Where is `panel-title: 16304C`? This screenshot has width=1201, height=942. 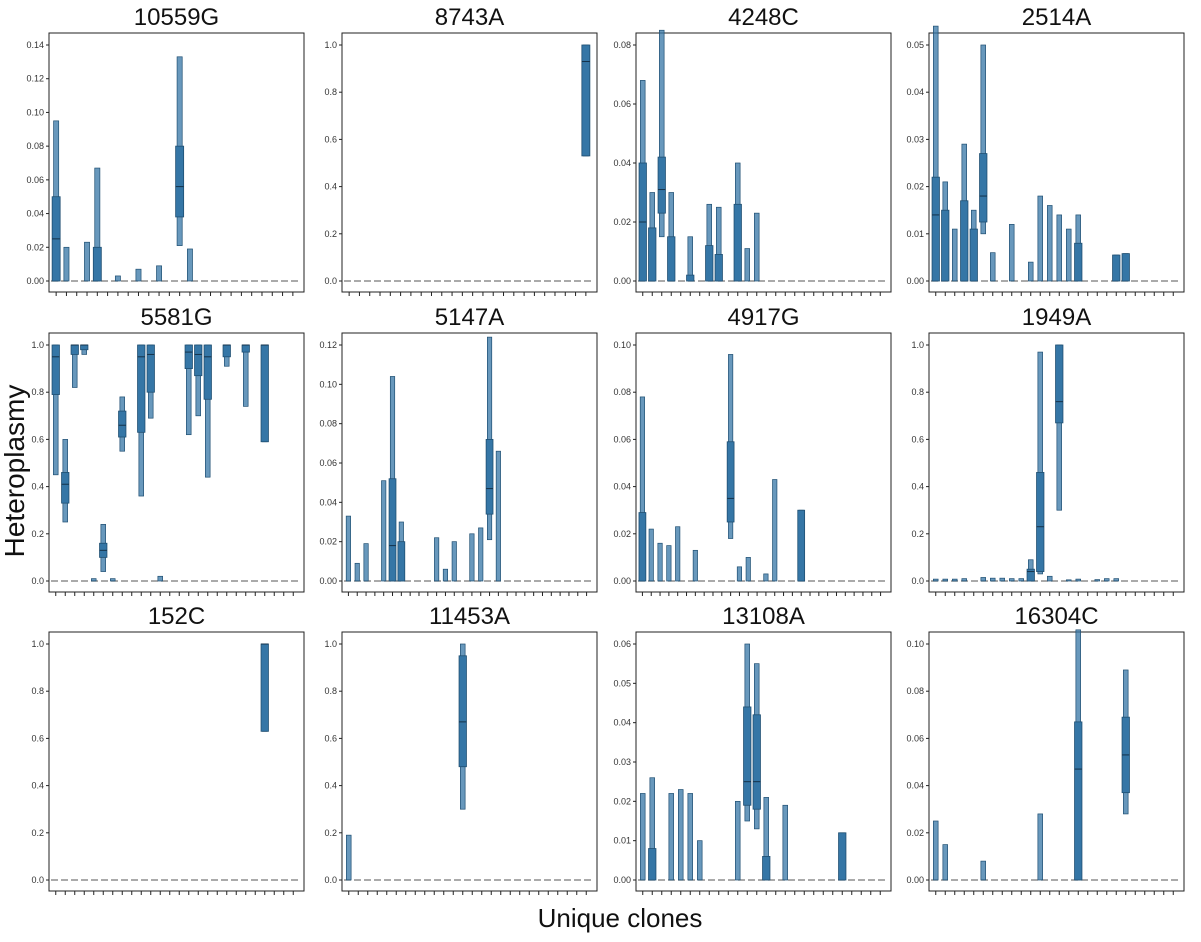
panel-title: 16304C is located at coordinates (1056, 616).